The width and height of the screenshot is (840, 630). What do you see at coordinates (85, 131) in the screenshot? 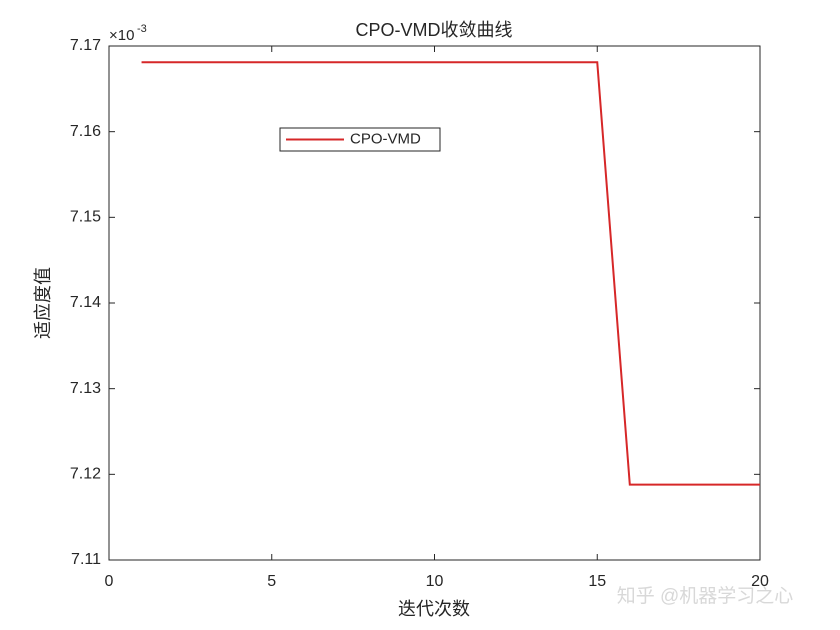
I see `y-tick-label: 7.16` at bounding box center [85, 131].